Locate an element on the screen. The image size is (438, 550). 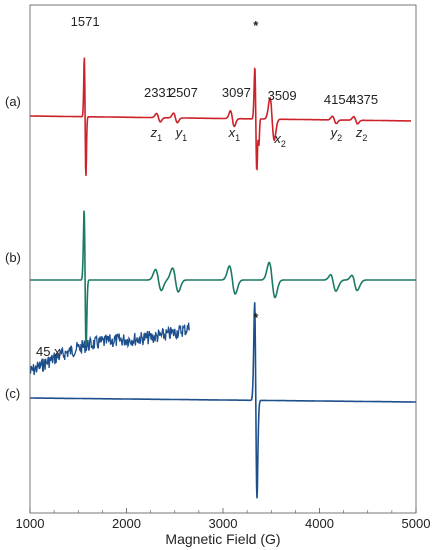
site-label-z1: z1 is located at coordinates (156, 134).